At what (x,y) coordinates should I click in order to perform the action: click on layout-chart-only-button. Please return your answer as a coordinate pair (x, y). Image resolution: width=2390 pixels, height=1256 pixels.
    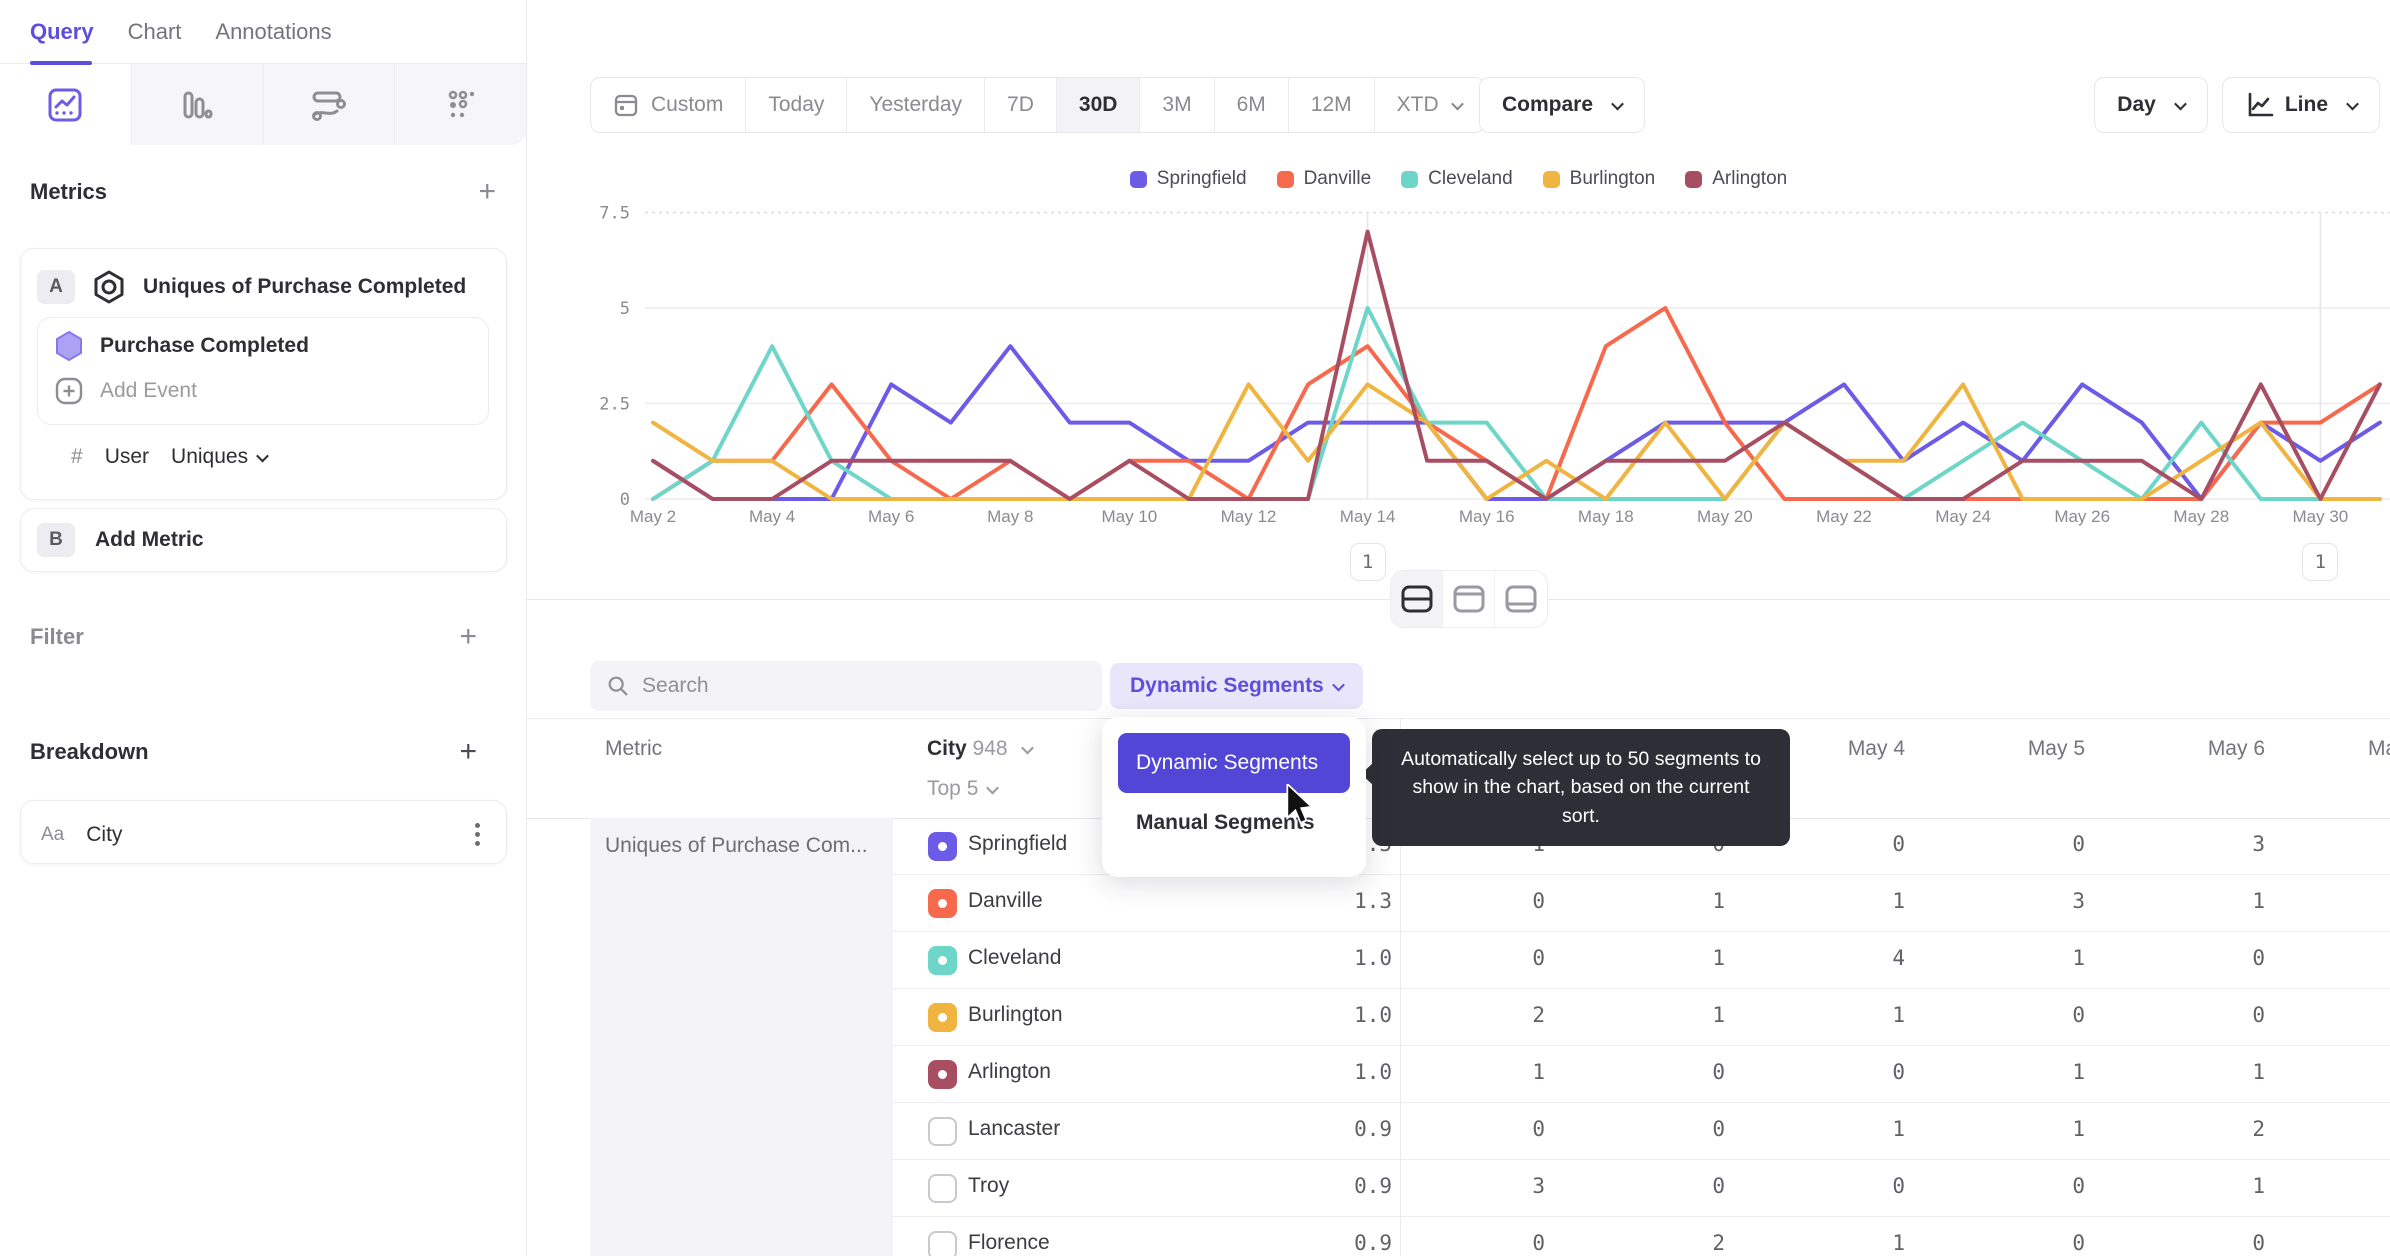
    Looking at the image, I should click on (1469, 599).